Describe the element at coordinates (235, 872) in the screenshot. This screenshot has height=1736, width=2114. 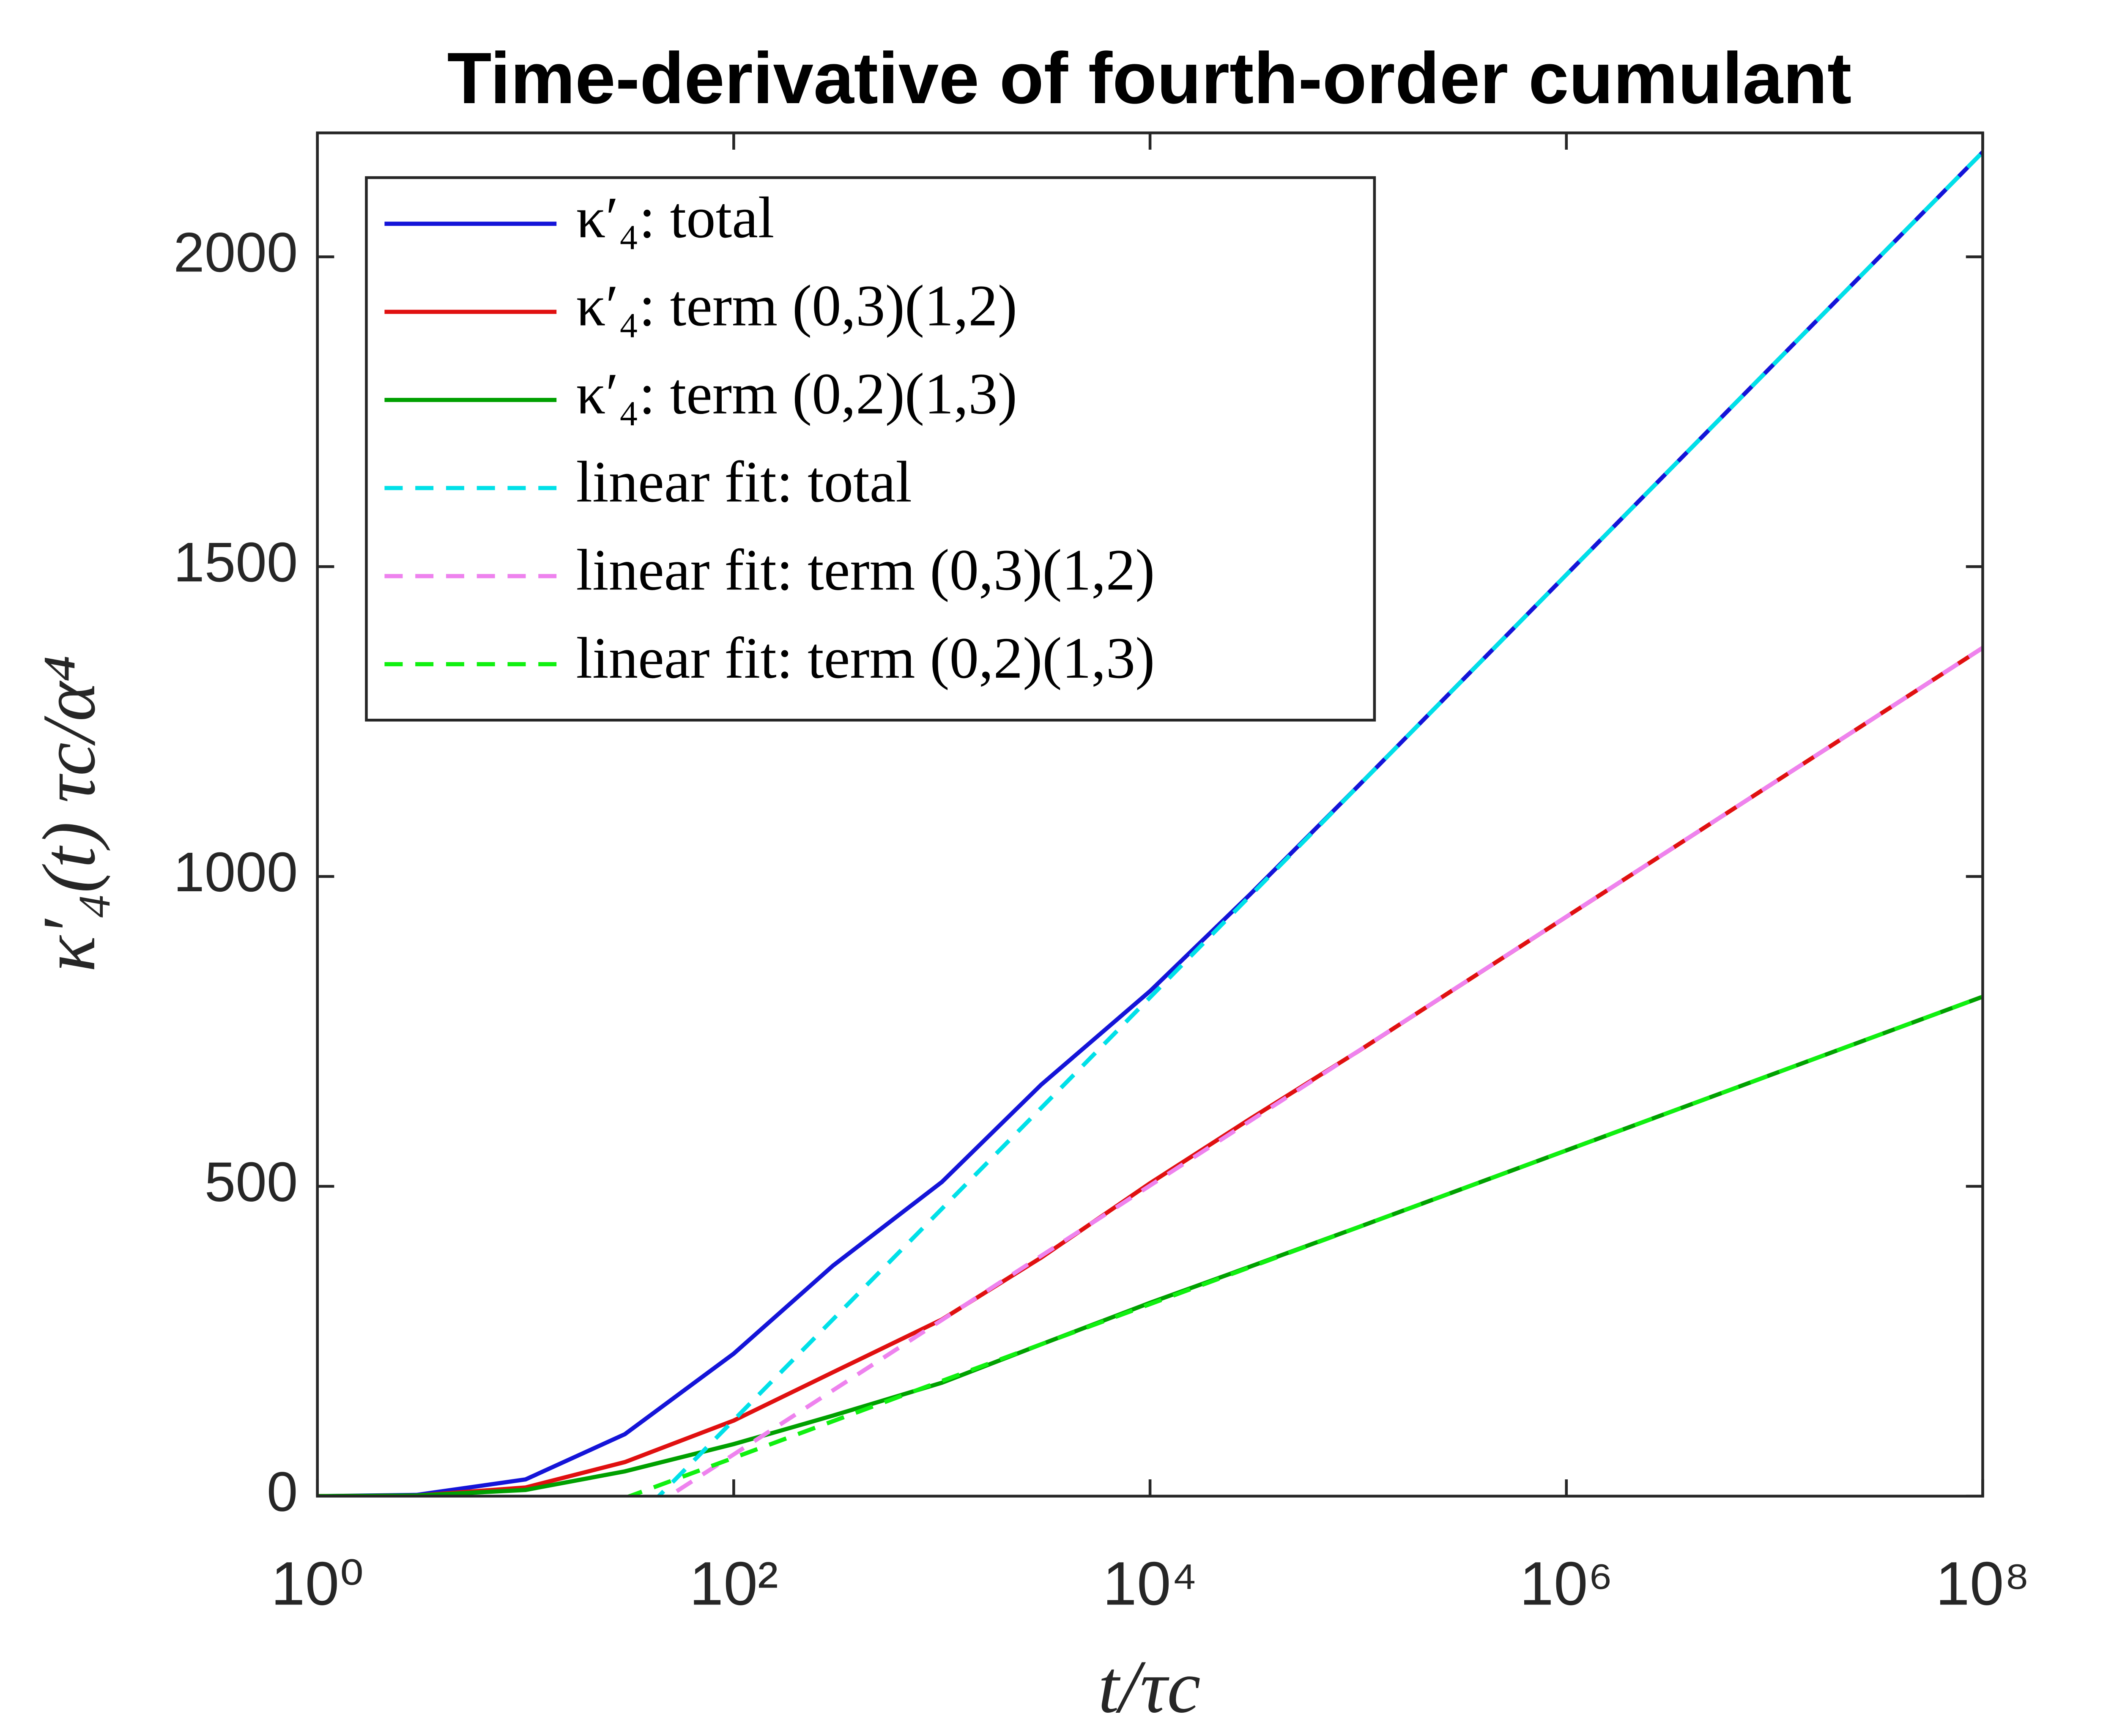
I see `y-tick-label: 1000` at that location.